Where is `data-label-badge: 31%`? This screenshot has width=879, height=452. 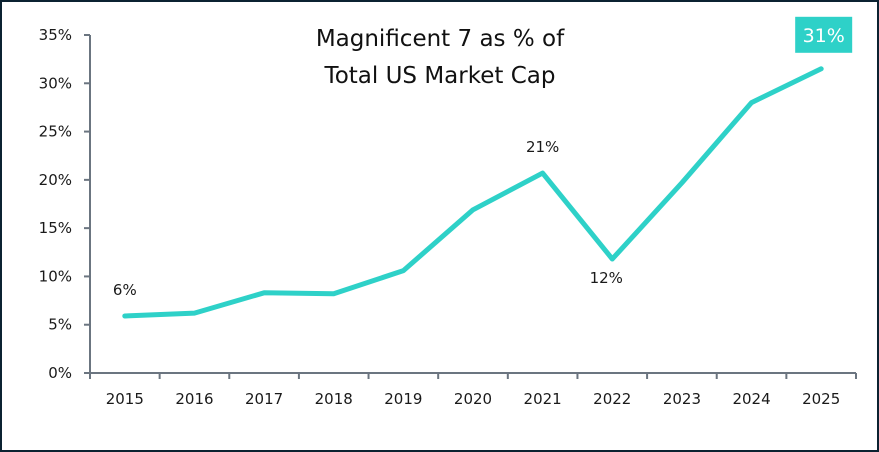 data-label-badge: 31% is located at coordinates (824, 34).